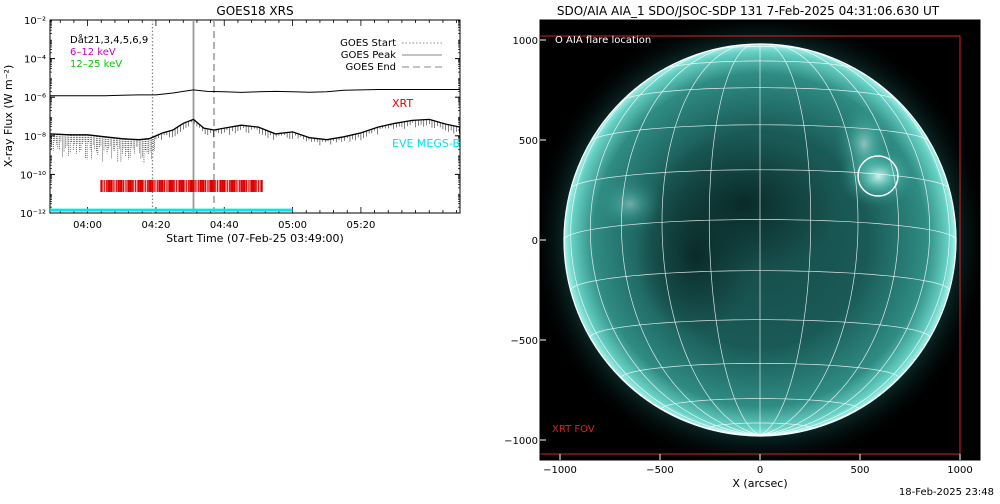 The image size is (1000, 504). I want to click on goes-y-tick-label: 10⁻¹², so click(33, 214).